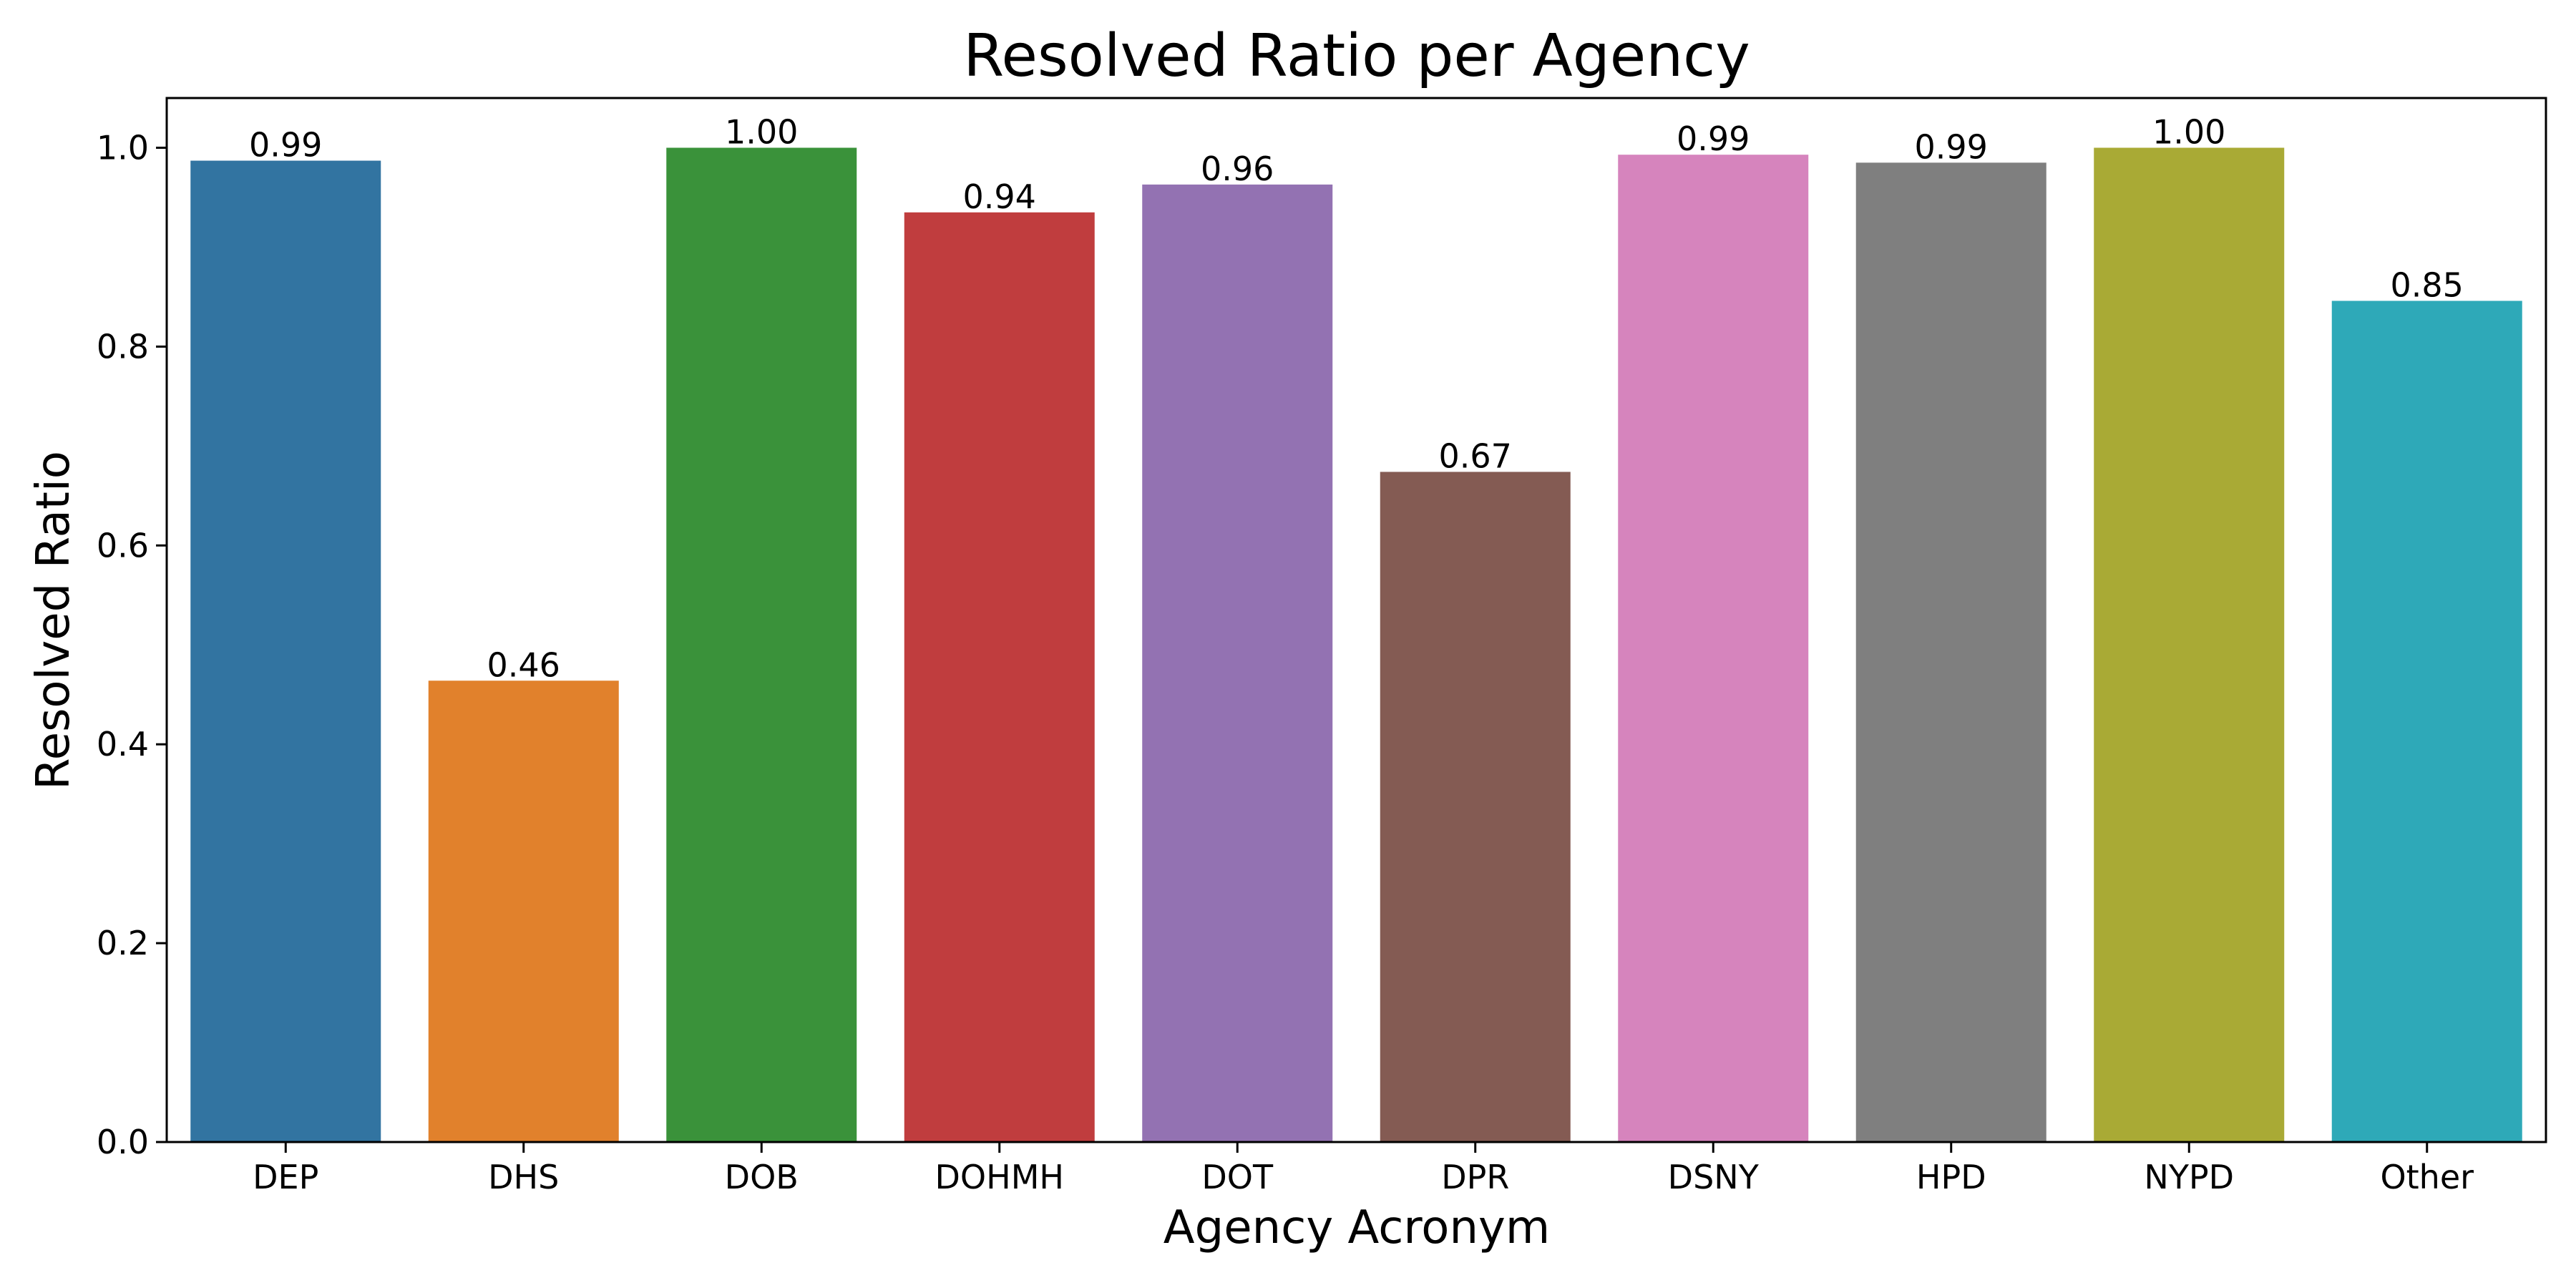 Image resolution: width=2576 pixels, height=1288 pixels. Describe the element at coordinates (1950, 652) in the screenshot. I see `bar-hpd` at that location.